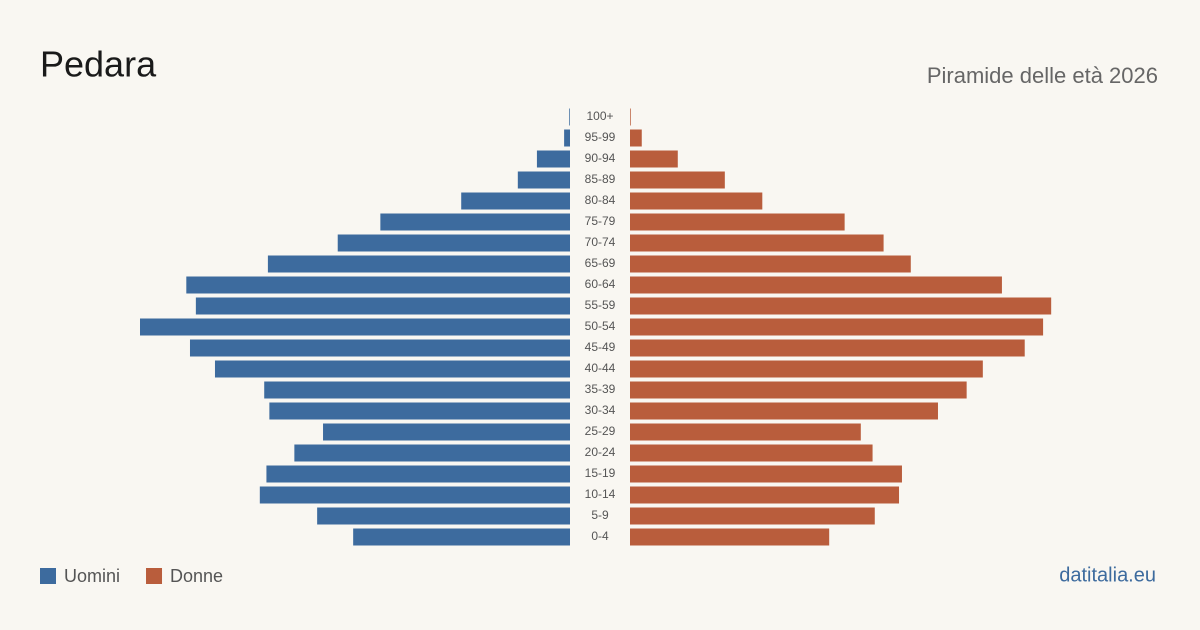  What do you see at coordinates (600, 221) in the screenshot?
I see `age-label: 75-79` at bounding box center [600, 221].